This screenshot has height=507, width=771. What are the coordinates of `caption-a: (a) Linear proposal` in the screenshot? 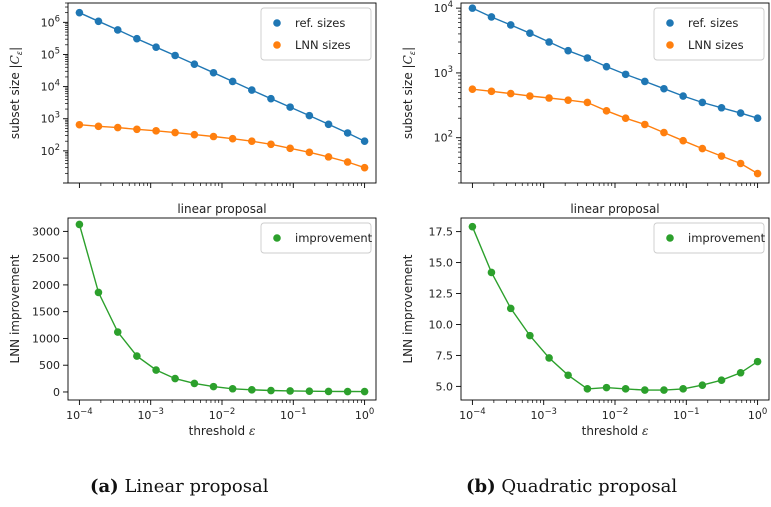 It's located at (179, 486).